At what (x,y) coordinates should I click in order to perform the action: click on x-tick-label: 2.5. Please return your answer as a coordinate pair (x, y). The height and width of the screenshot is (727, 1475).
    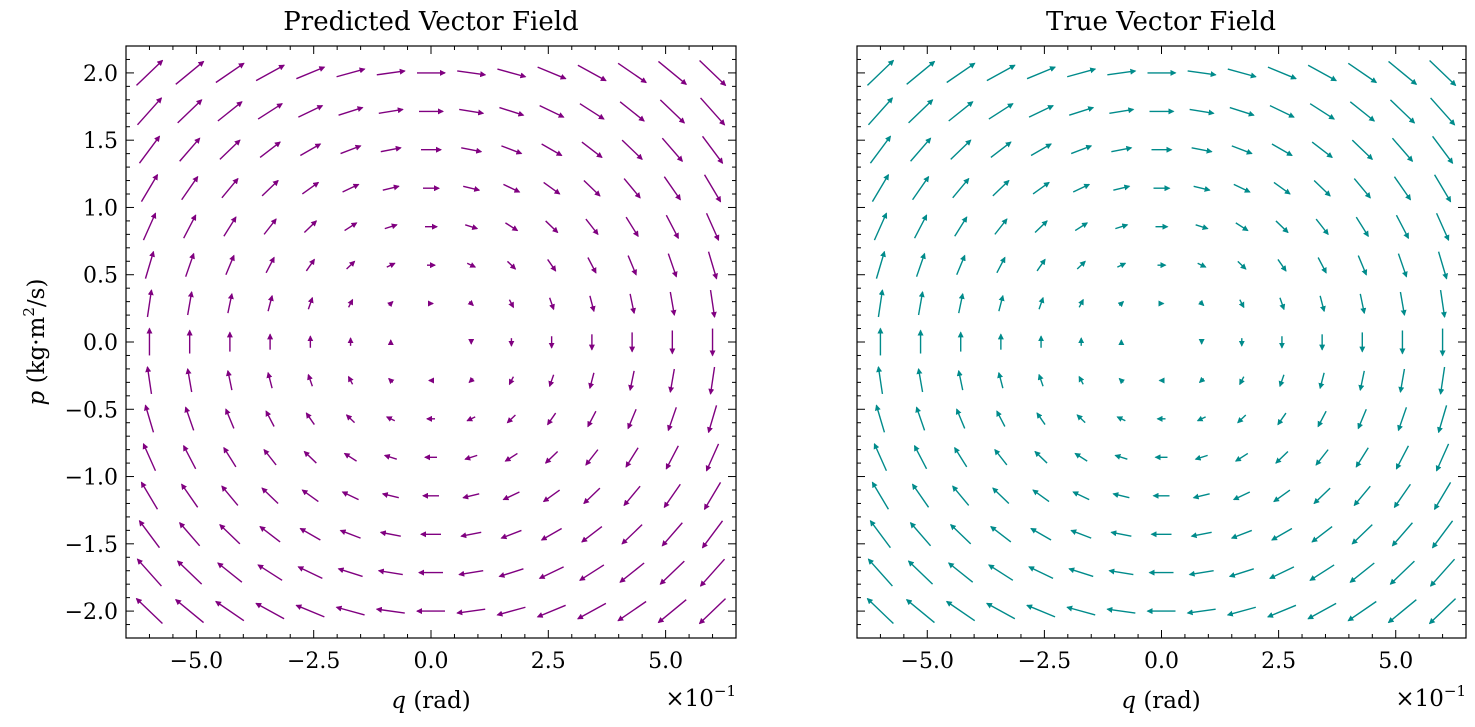
    Looking at the image, I should click on (1278, 661).